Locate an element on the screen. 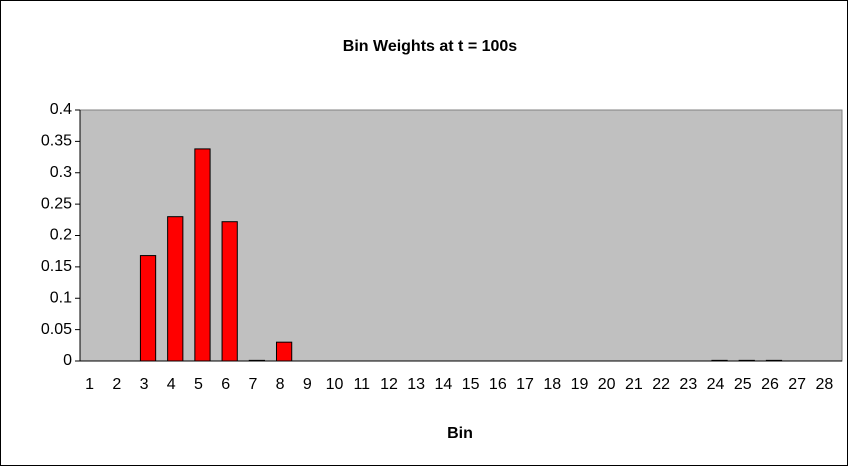 This screenshot has width=849, height=467. x-tick-label: 8 is located at coordinates (280, 384).